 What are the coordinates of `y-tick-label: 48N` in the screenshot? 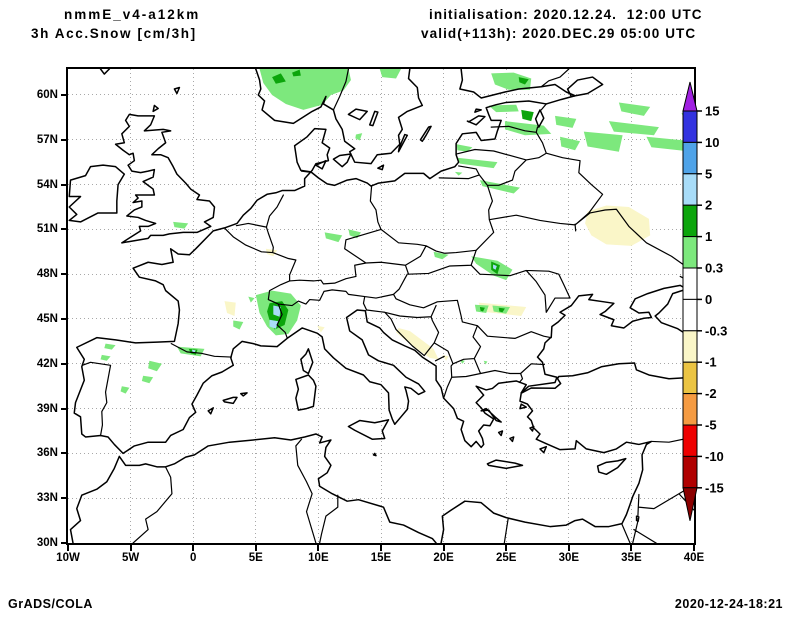 It's located at (47, 274).